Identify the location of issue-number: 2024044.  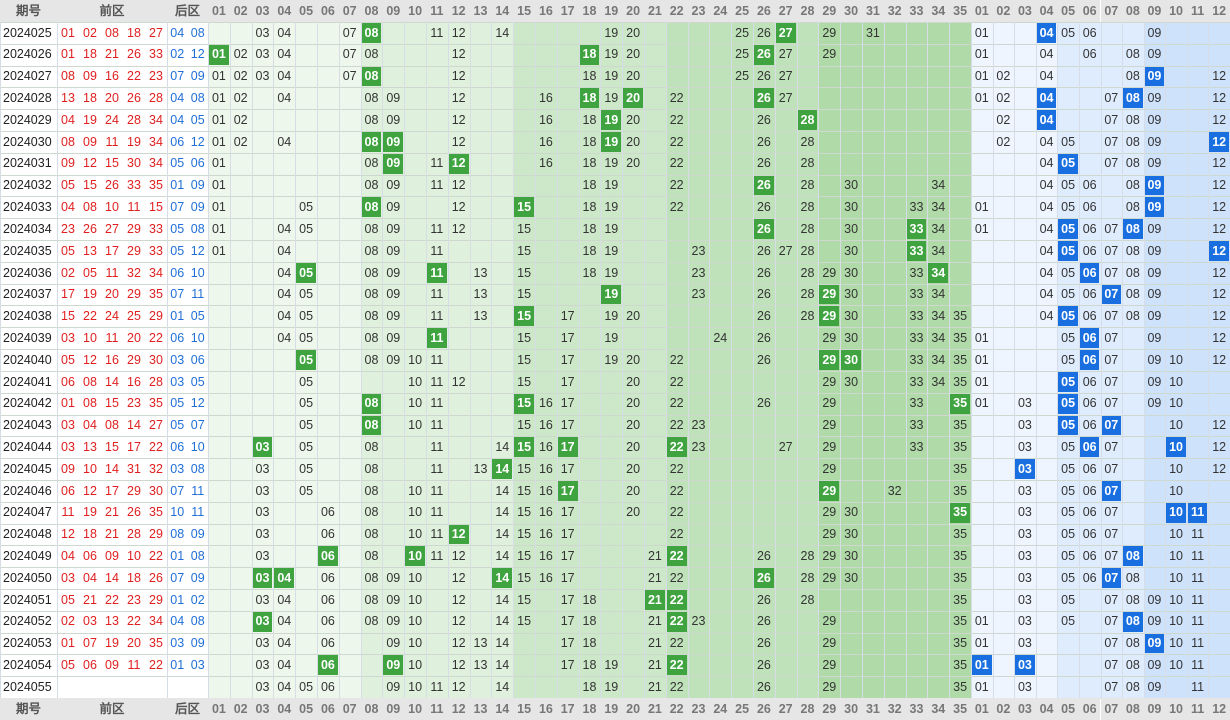
(27, 446).